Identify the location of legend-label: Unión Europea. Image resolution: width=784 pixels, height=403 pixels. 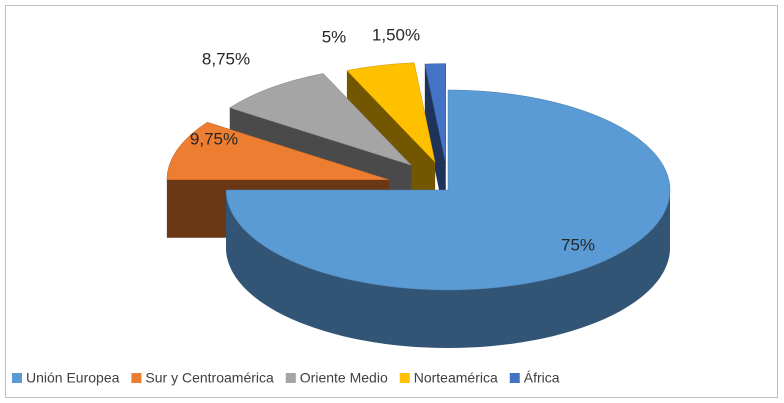
(73, 378).